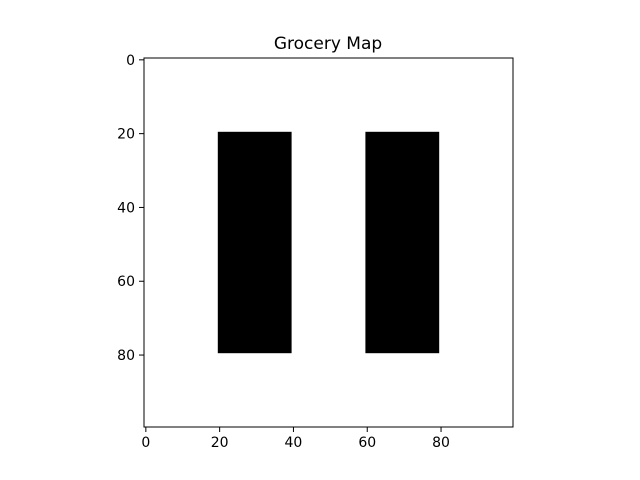 The image size is (640, 480). What do you see at coordinates (328, 44) in the screenshot?
I see `chart-title: Grocery Map` at bounding box center [328, 44].